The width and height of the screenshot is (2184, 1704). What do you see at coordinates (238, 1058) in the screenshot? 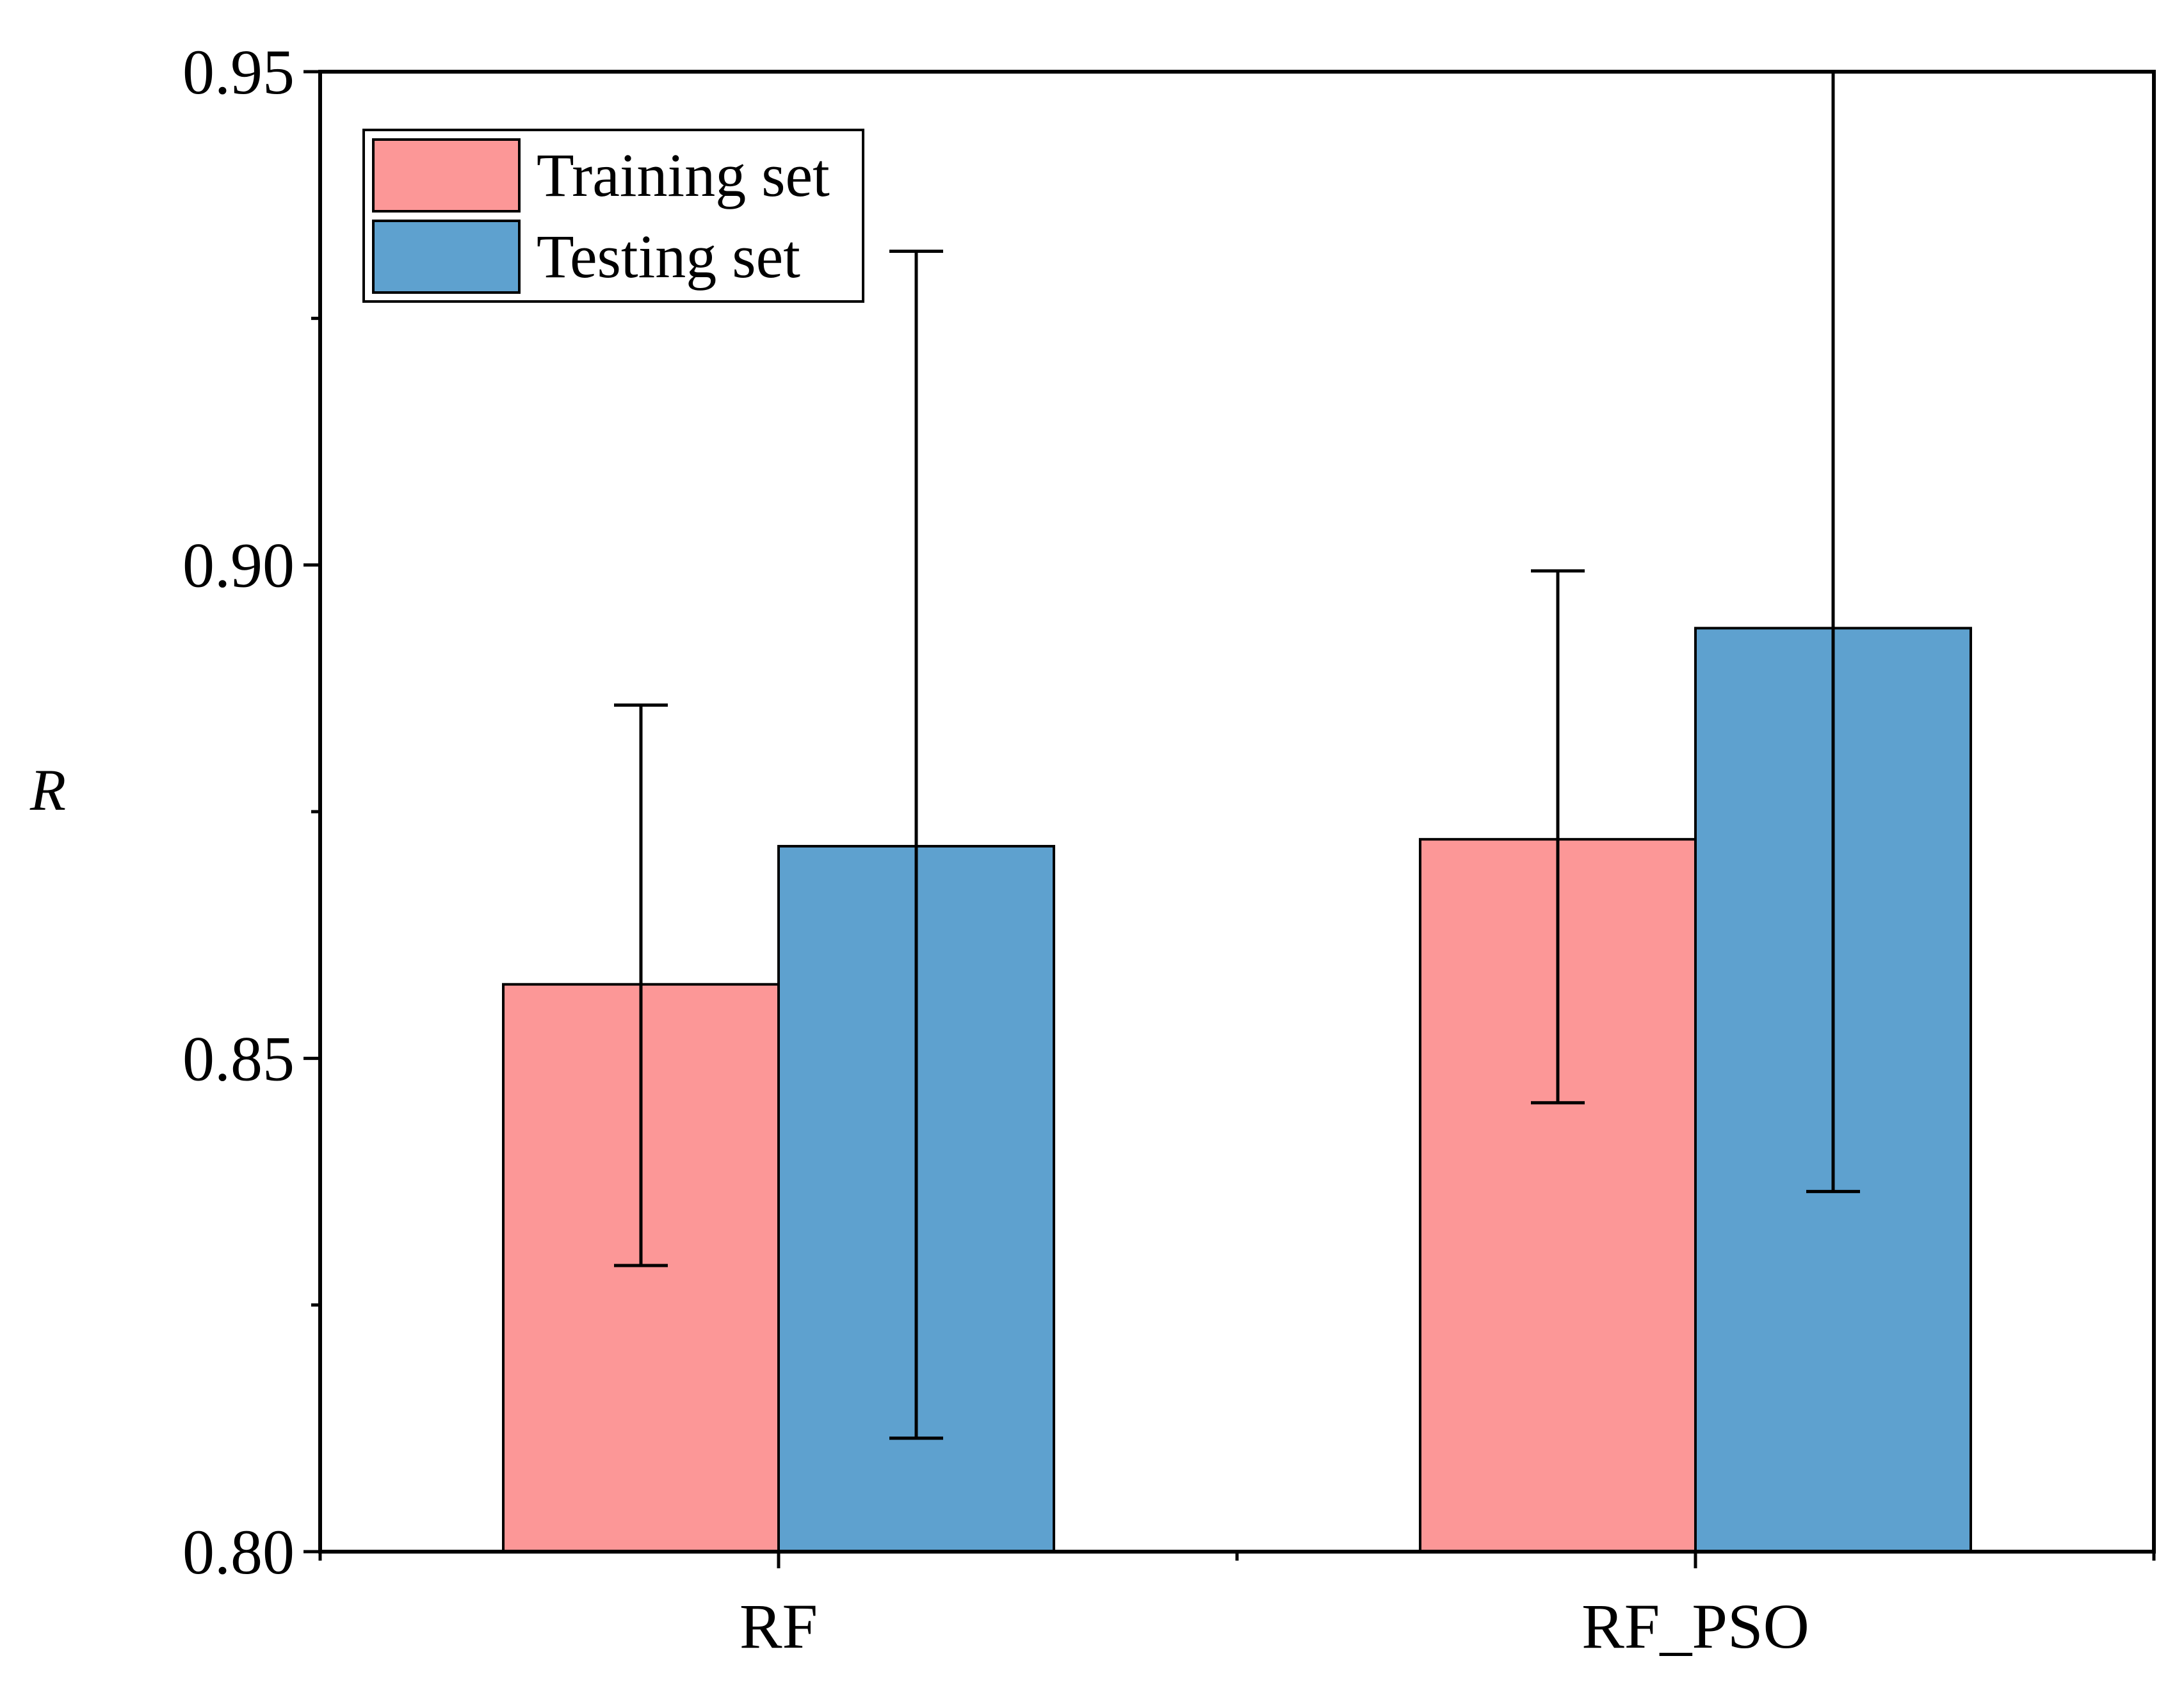
I see `y-tick-label: 0.85` at bounding box center [238, 1058].